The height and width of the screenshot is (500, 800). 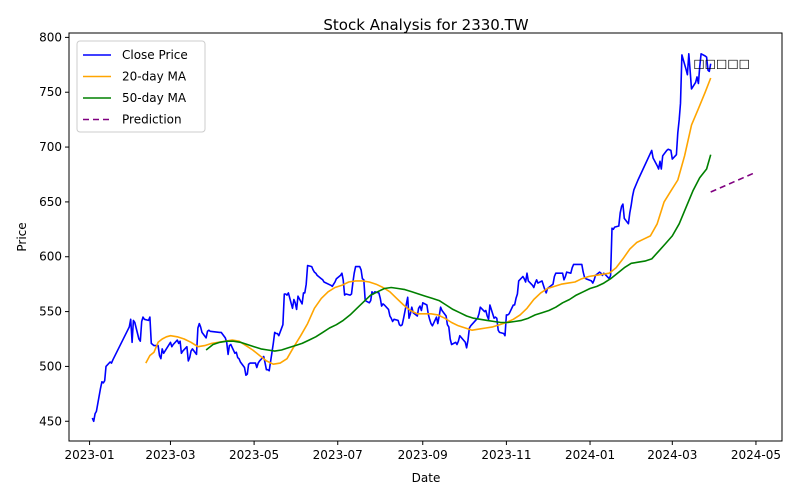 I want to click on legend-label: Close Price, so click(x=155, y=55).